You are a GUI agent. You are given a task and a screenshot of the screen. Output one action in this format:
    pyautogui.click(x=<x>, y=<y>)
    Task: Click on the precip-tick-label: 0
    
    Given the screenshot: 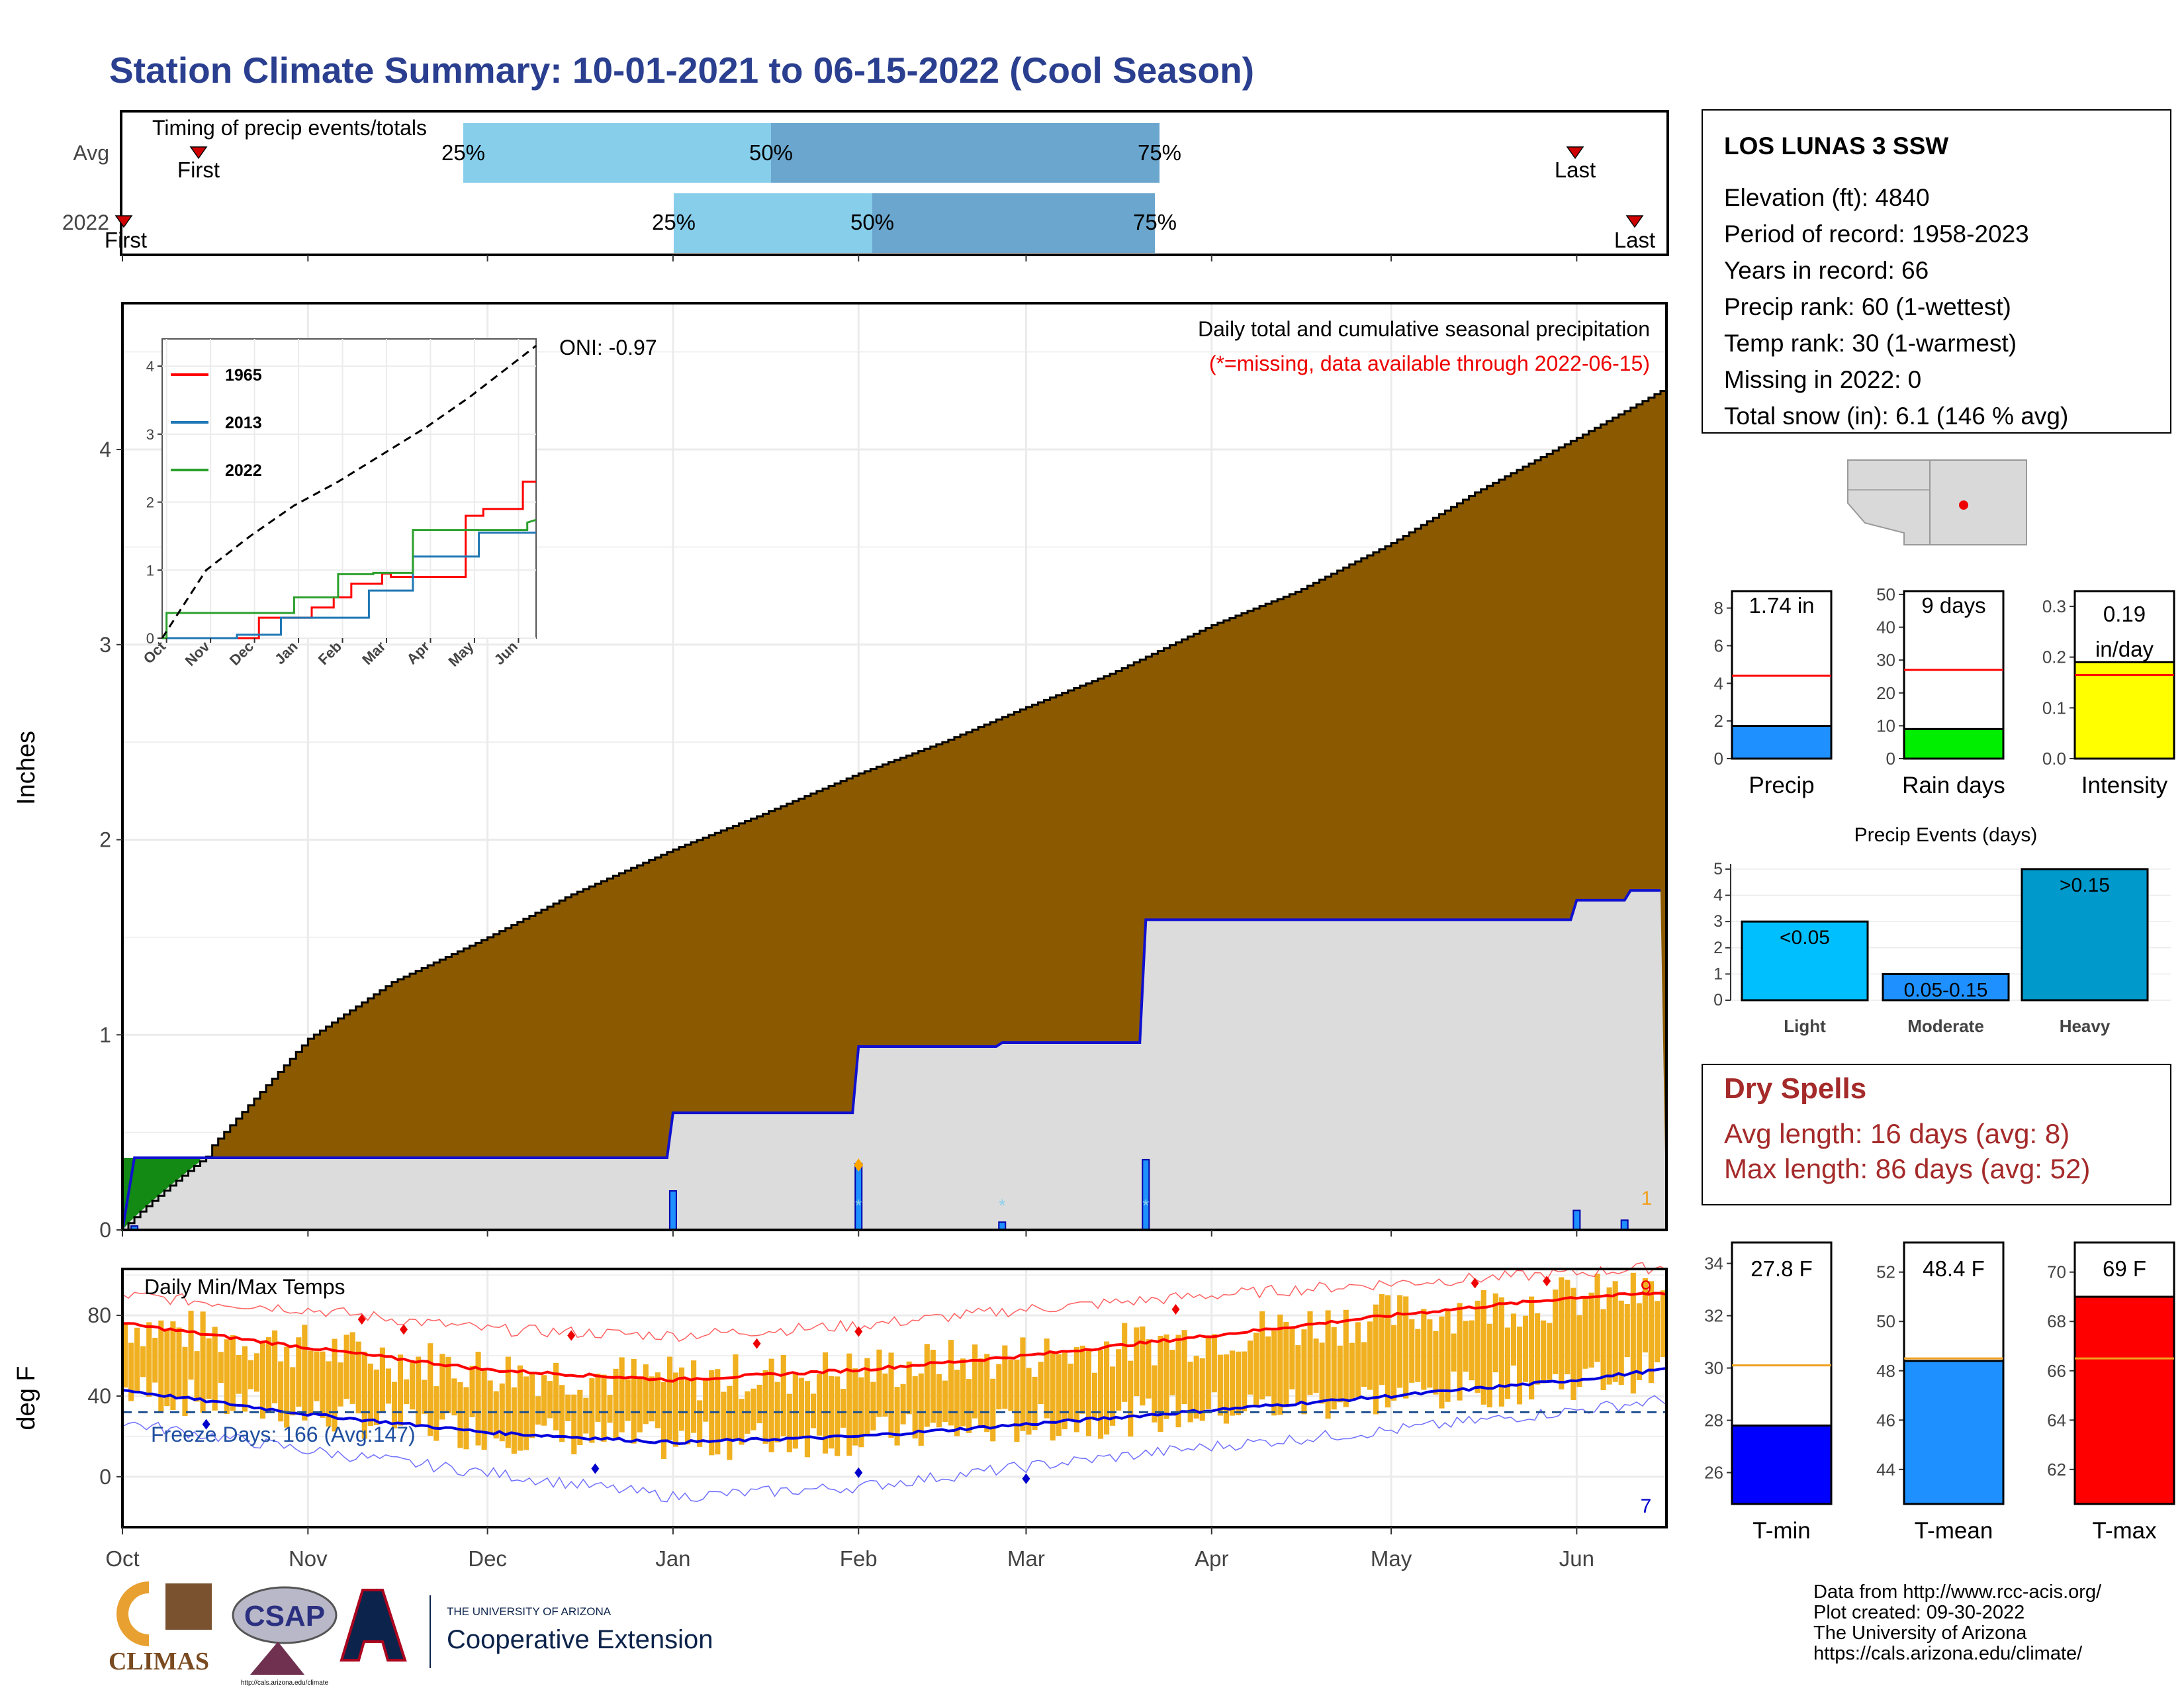 What is the action you would take?
    pyautogui.click(x=1718, y=759)
    